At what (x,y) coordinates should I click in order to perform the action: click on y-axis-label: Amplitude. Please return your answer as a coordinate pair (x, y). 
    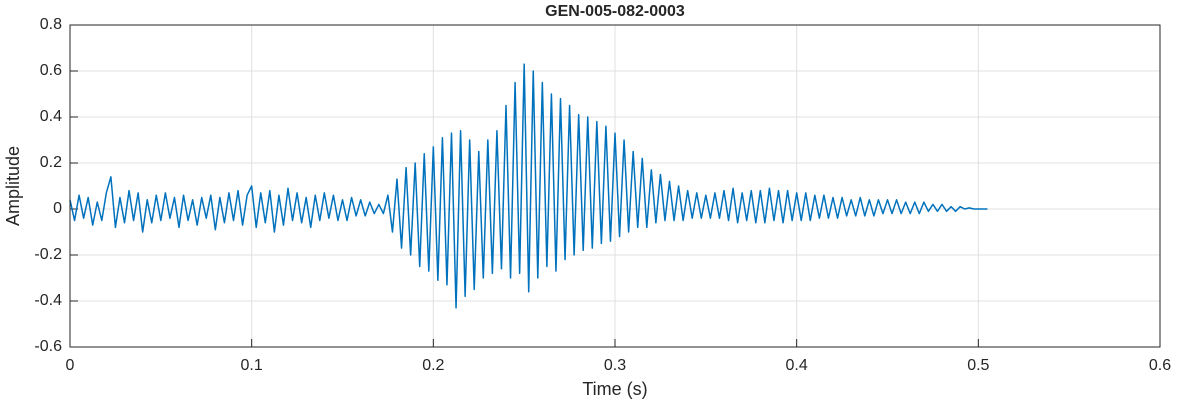
    Looking at the image, I should click on (13, 186).